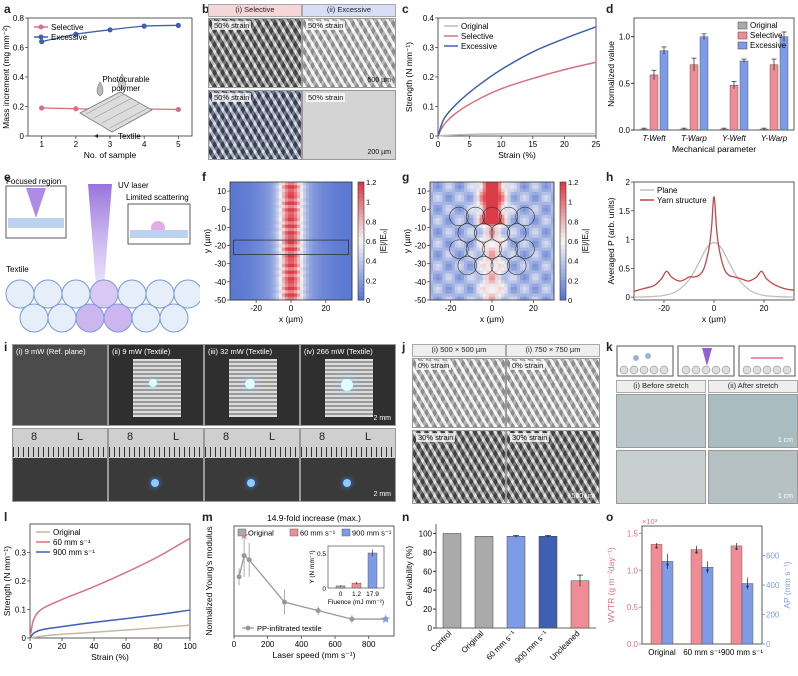 The height and width of the screenshot is (676, 798). I want to click on y-axis-label: Mass increment (mg mm⁻²), so click(6, 77).